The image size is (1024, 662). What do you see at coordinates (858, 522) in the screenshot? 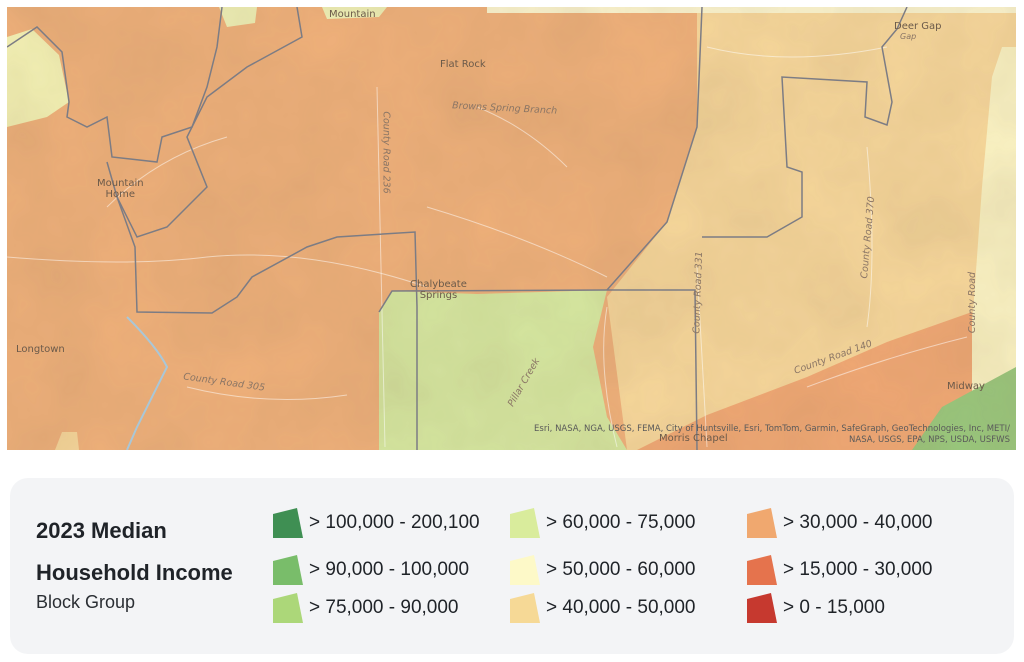
I see `legend-label: > 30,000 - 40,000` at bounding box center [858, 522].